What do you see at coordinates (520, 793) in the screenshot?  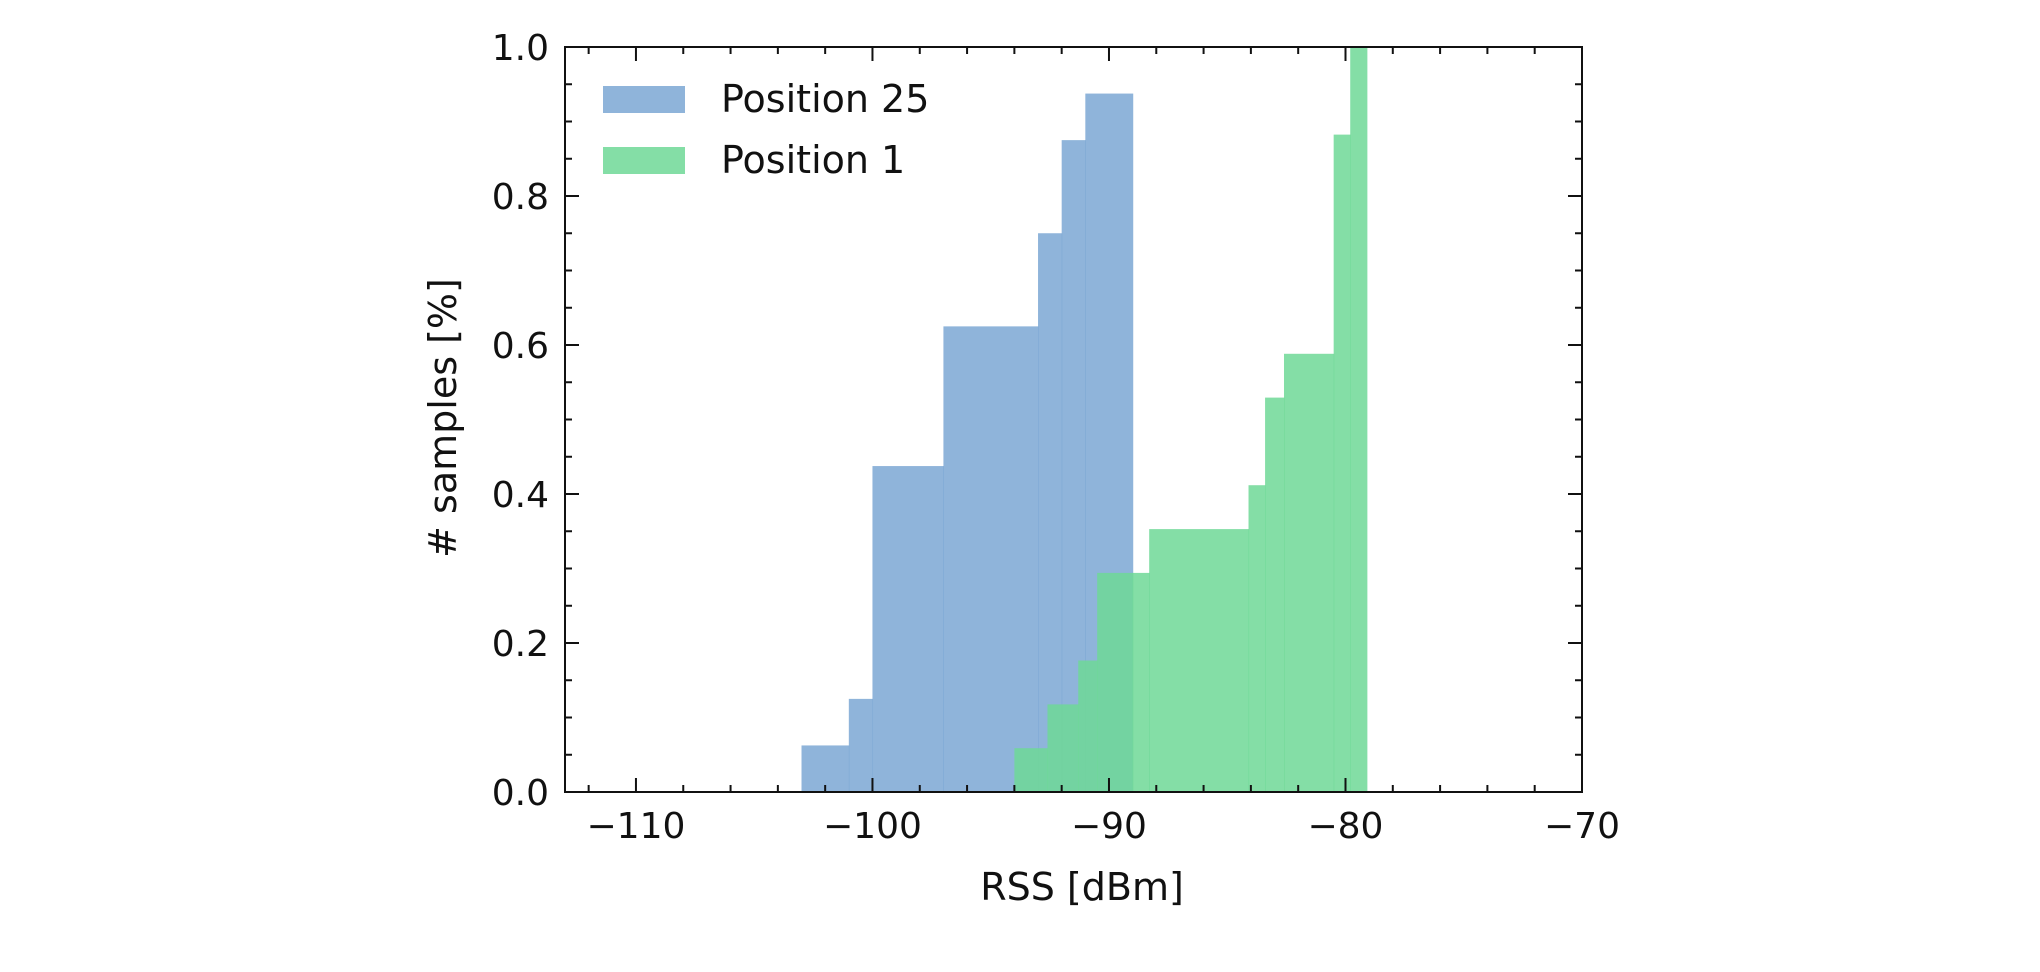 I see `y-tick-label: 0.0` at bounding box center [520, 793].